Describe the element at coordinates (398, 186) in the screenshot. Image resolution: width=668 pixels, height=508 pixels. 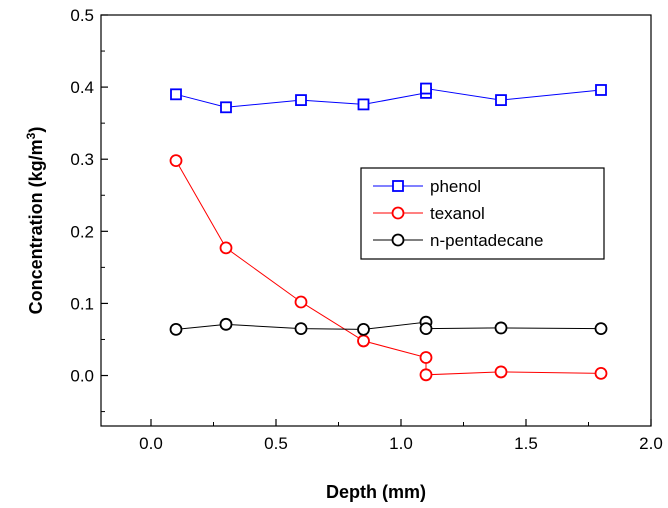
I see `legend-phenol-marker` at that location.